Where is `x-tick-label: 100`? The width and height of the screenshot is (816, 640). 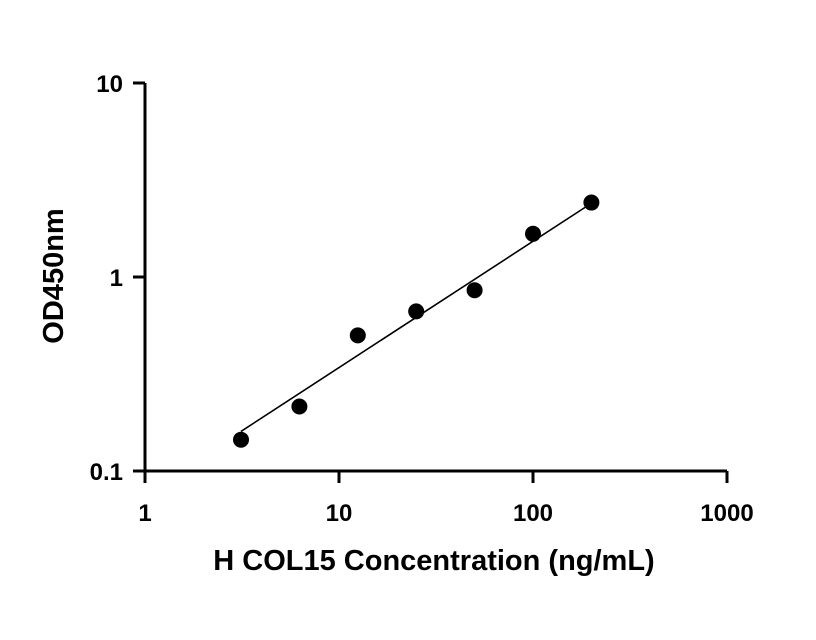 x-tick-label: 100 is located at coordinates (533, 513).